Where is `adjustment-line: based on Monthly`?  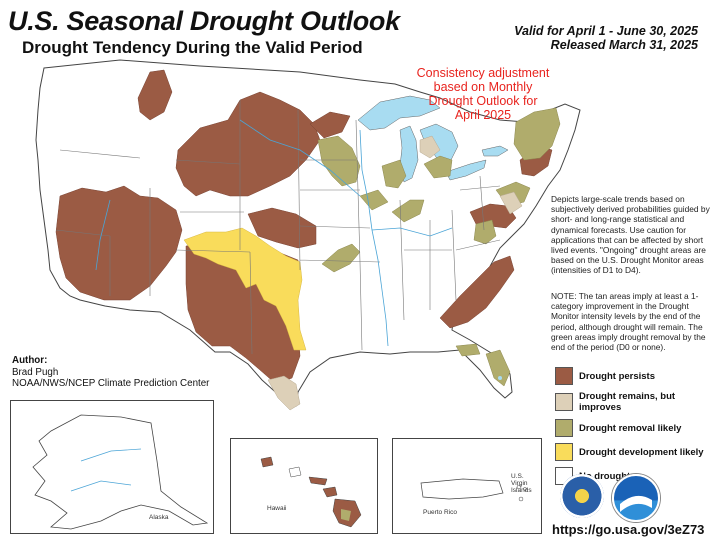 adjustment-line: based on Monthly is located at coordinates (483, 87).